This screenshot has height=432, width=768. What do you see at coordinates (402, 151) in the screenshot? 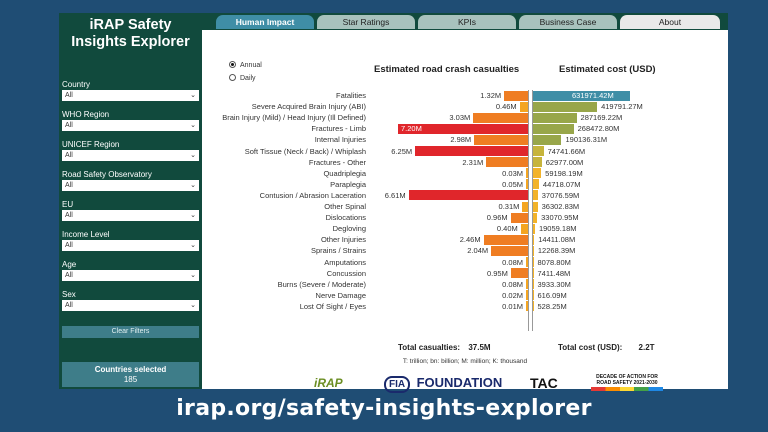
I see `casualty-value-label: 6.25M` at bounding box center [402, 151].